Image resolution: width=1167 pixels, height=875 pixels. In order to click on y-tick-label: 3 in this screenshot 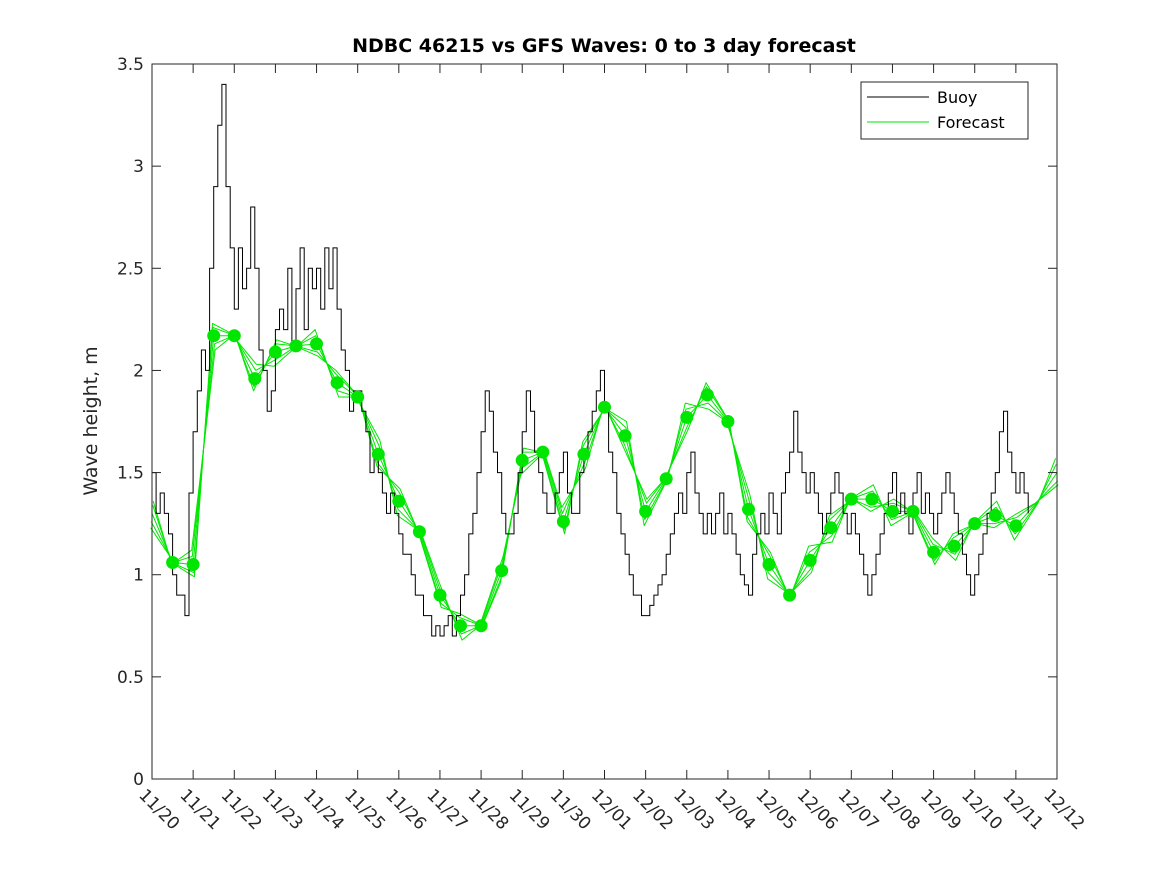, I will do `click(138, 167)`.